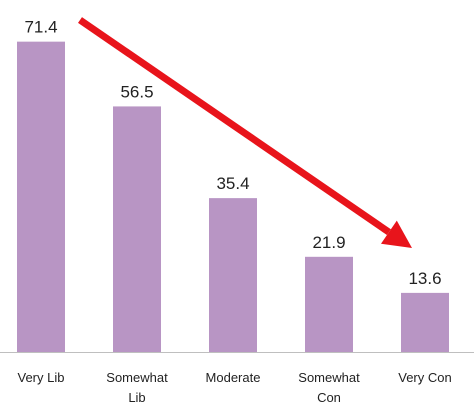 This screenshot has width=474, height=408. What do you see at coordinates (136, 91) in the screenshot?
I see `data-label-1: 56.5` at bounding box center [136, 91].